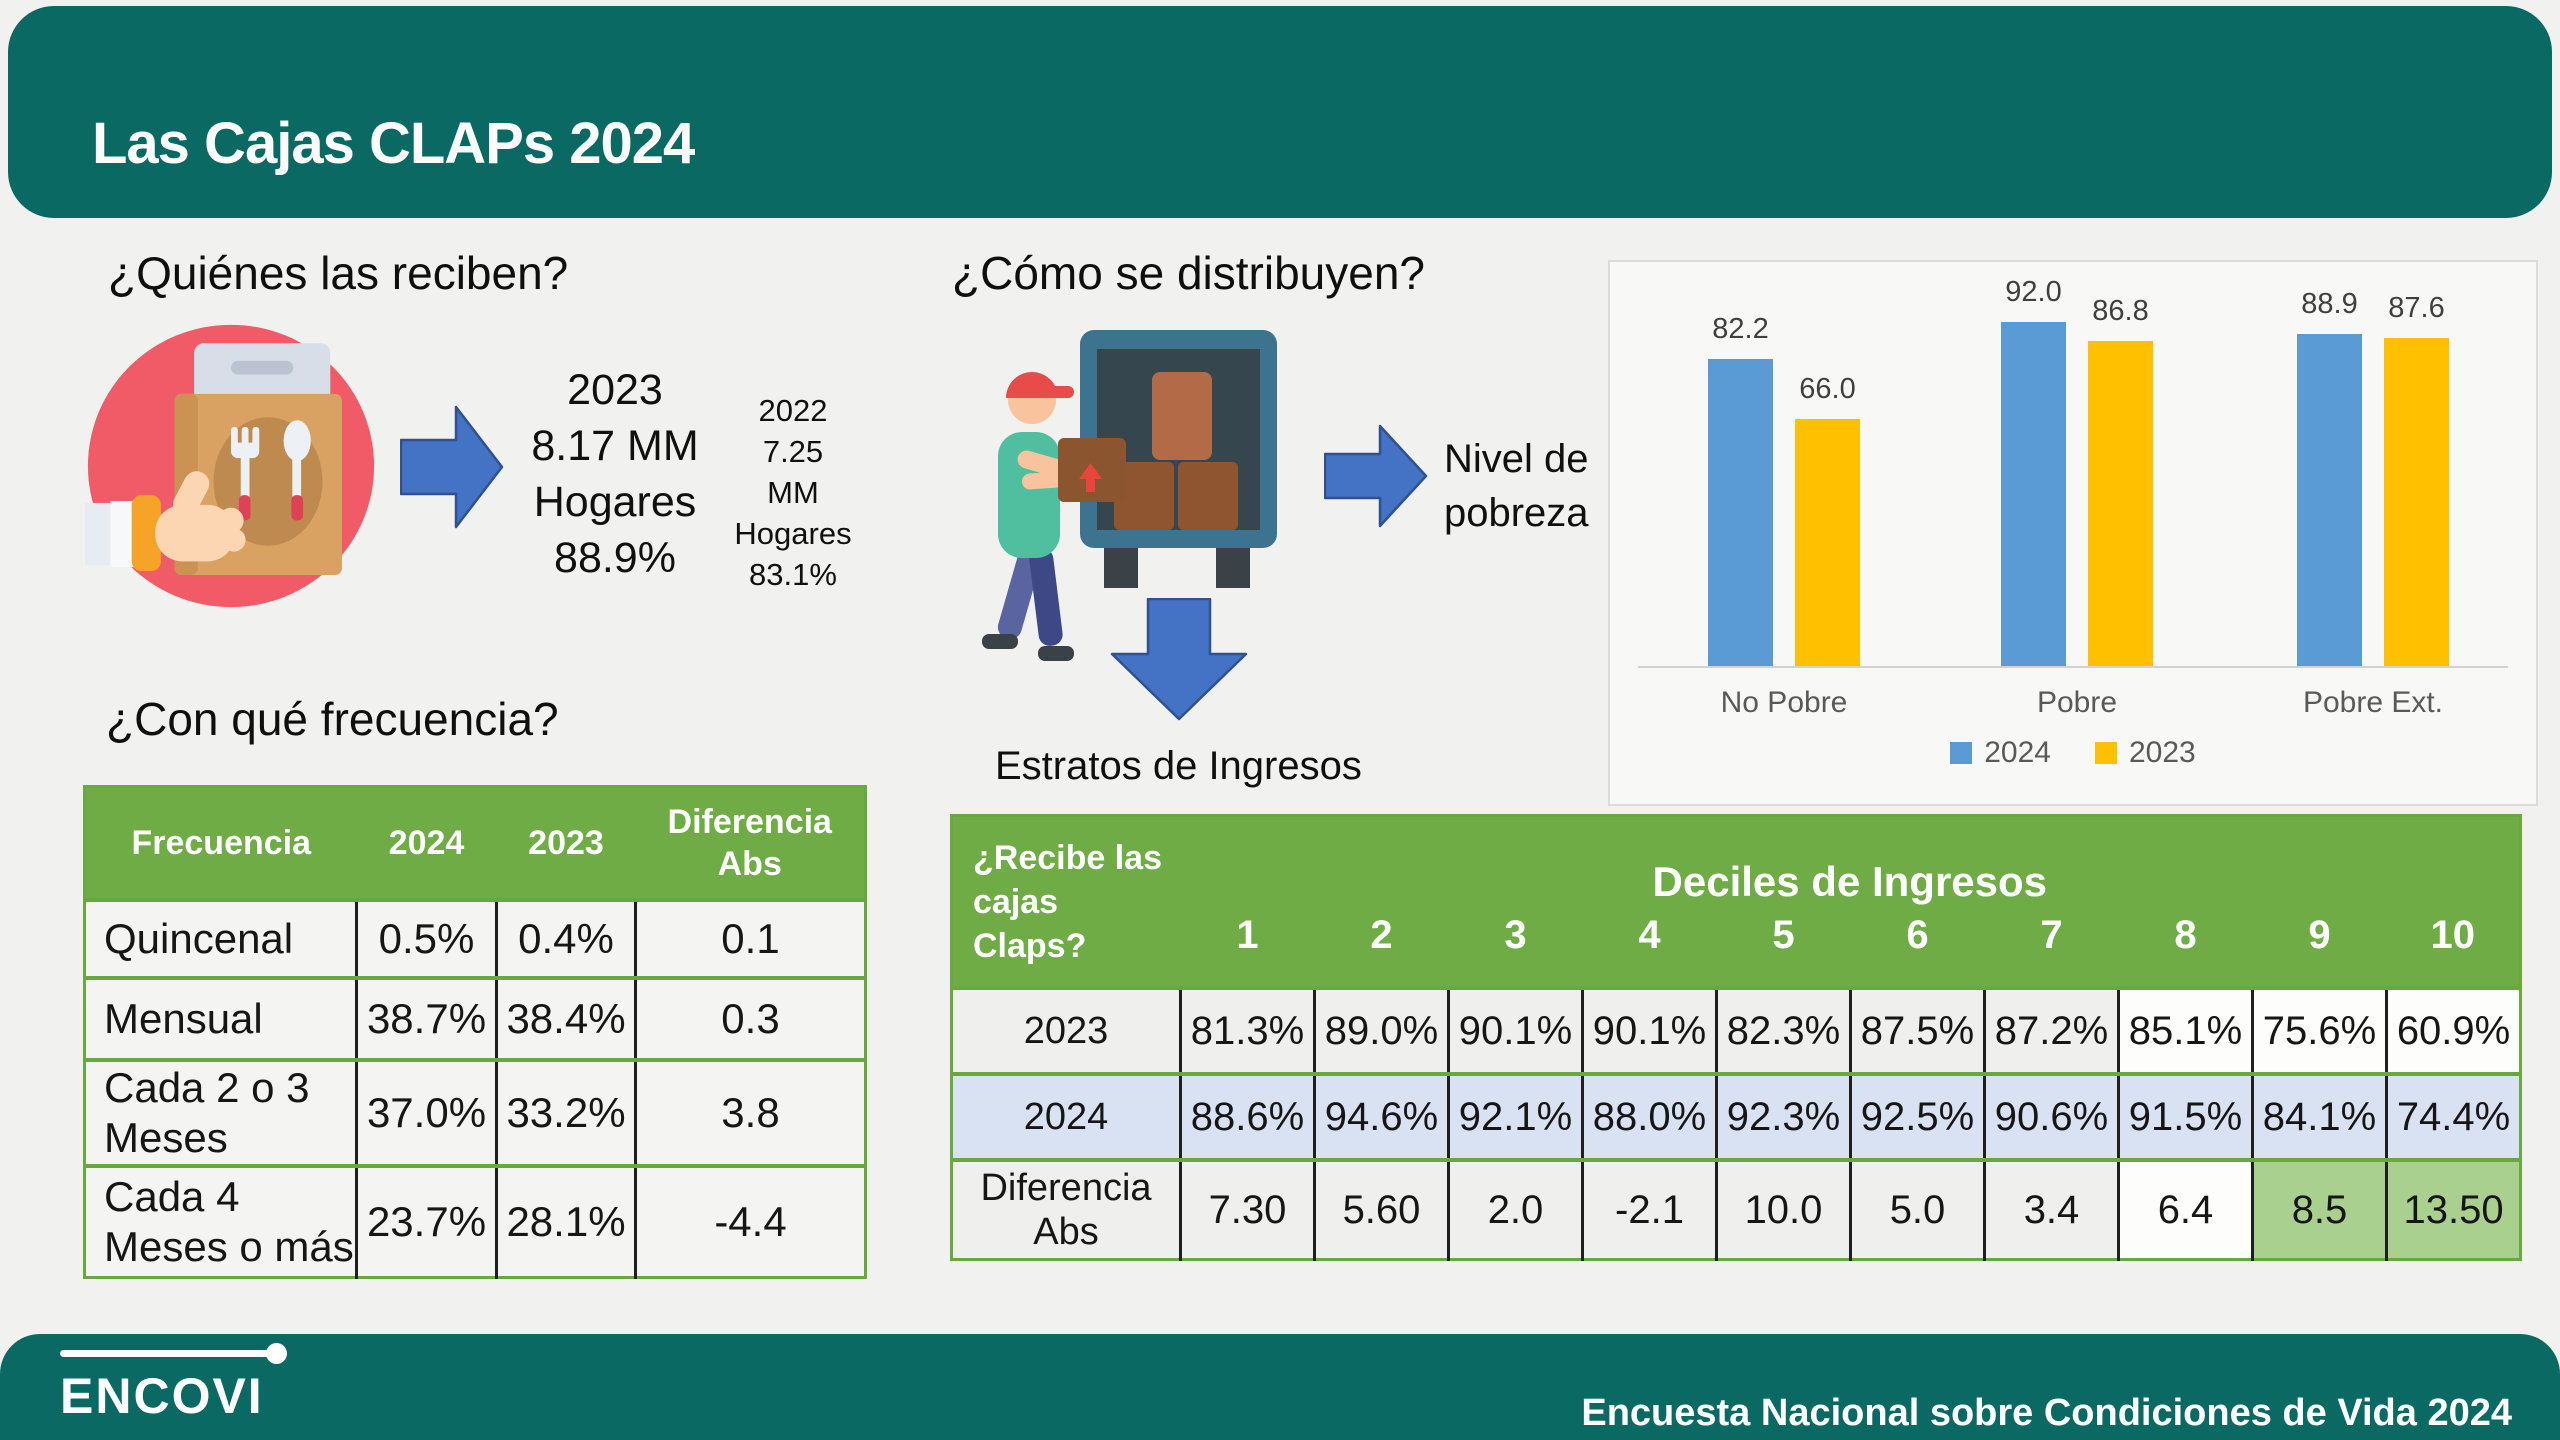 The height and width of the screenshot is (1440, 2560). I want to click on chart-bar-label: 92.0, so click(2033, 292).